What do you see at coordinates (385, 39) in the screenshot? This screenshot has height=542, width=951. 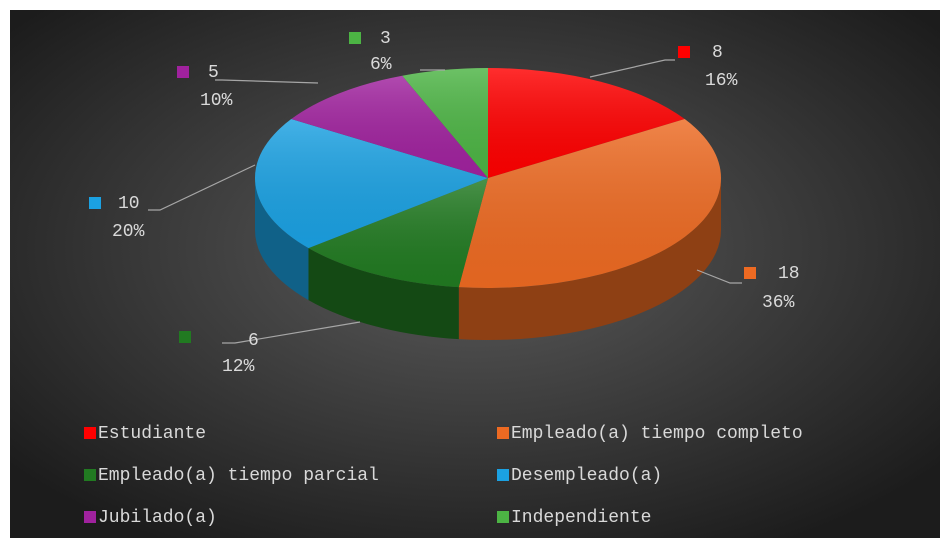 I see `data-label-value: 3` at bounding box center [385, 39].